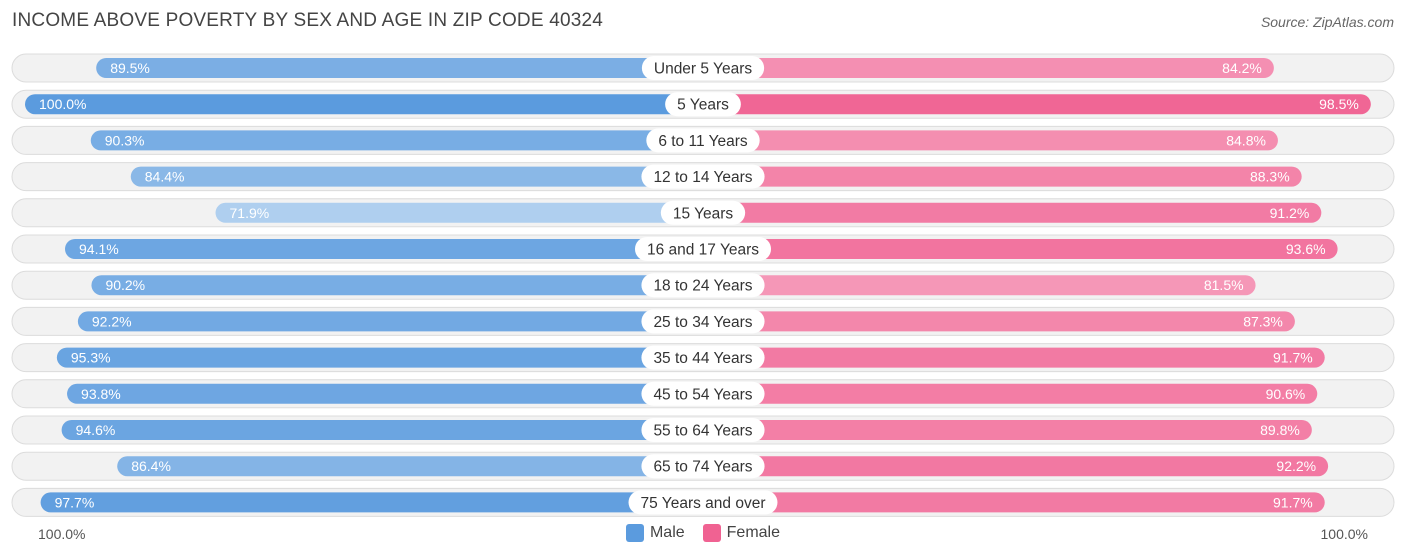  I want to click on data-label-female: 98.5%, so click(1339, 104).